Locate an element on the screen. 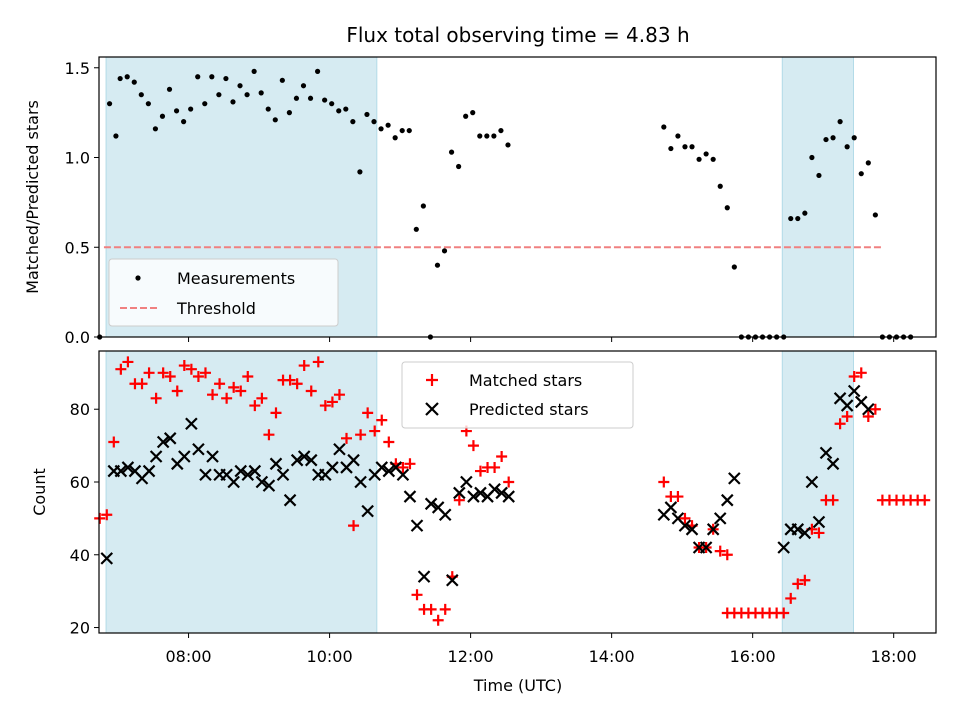 Image resolution: width=960 pixels, height=720 pixels. x-tick-label: 16:00 is located at coordinates (753, 656).